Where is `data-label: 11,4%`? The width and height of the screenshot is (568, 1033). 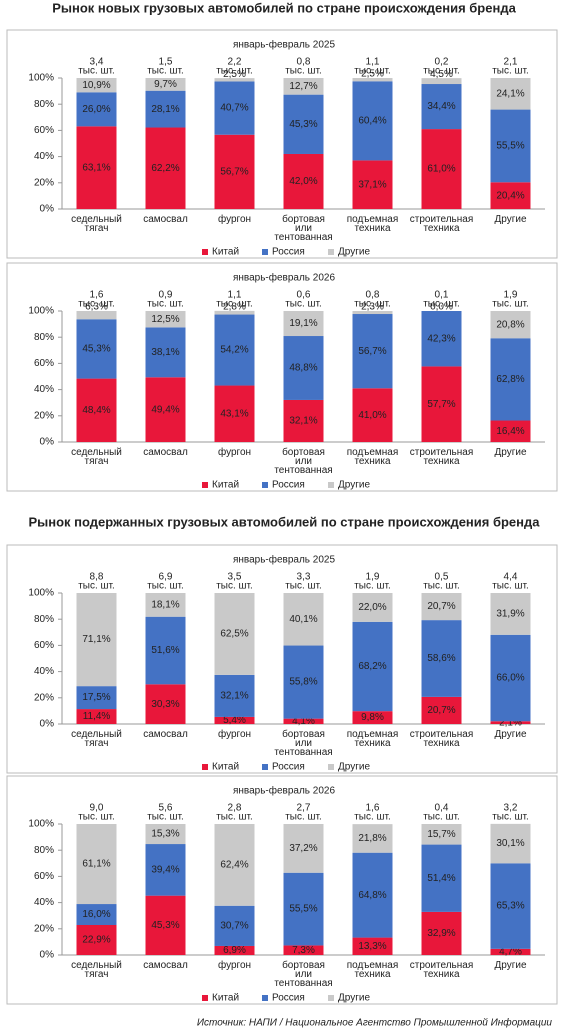 data-label: 11,4% is located at coordinates (97, 716).